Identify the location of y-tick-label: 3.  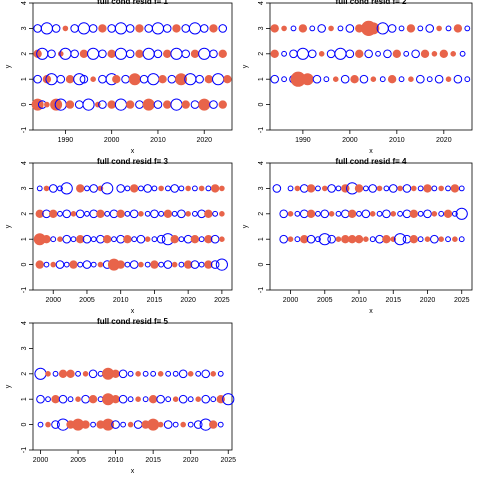
(261, 28).